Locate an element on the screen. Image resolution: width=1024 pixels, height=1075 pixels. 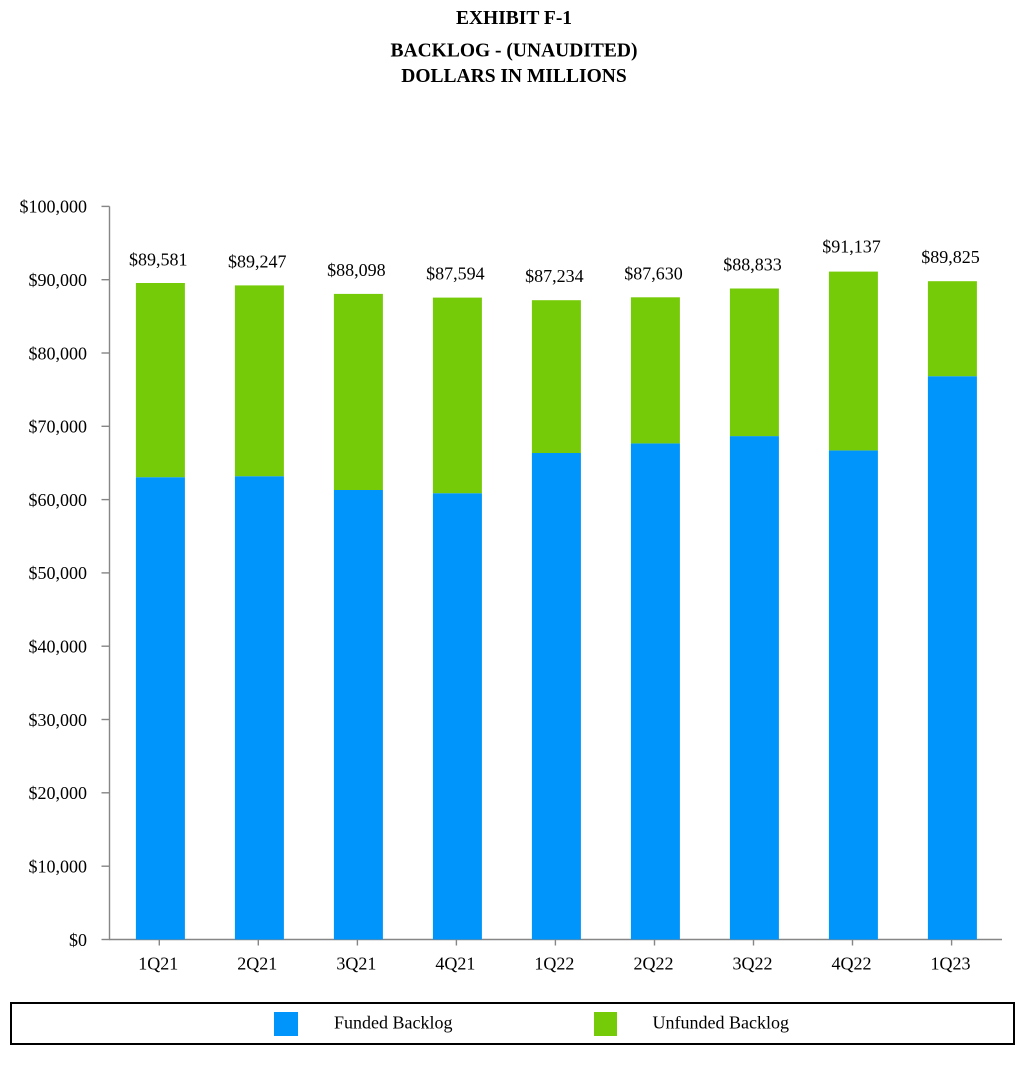
svg-text: $87,630 is located at coordinates (653, 273).